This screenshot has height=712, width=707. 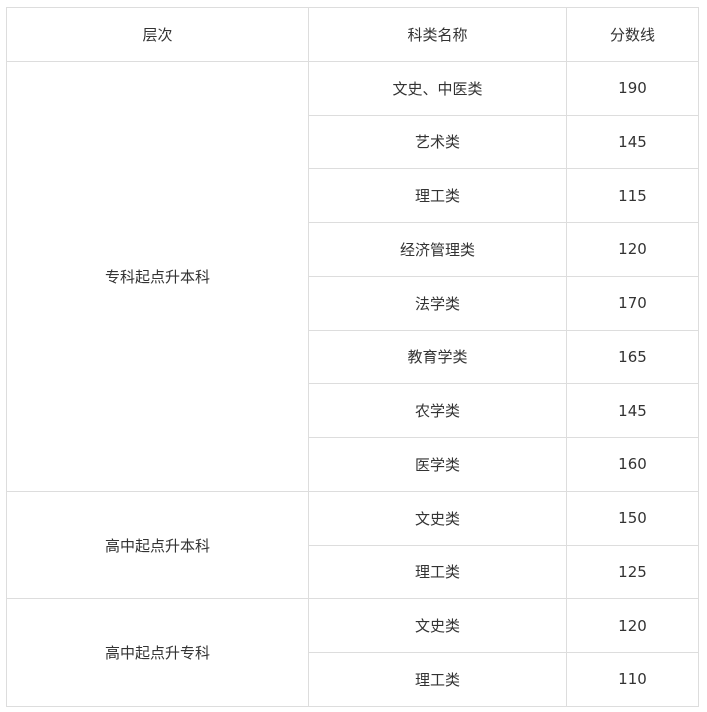 What do you see at coordinates (632, 357) in the screenshot?
I see `score-cell: 165` at bounding box center [632, 357].